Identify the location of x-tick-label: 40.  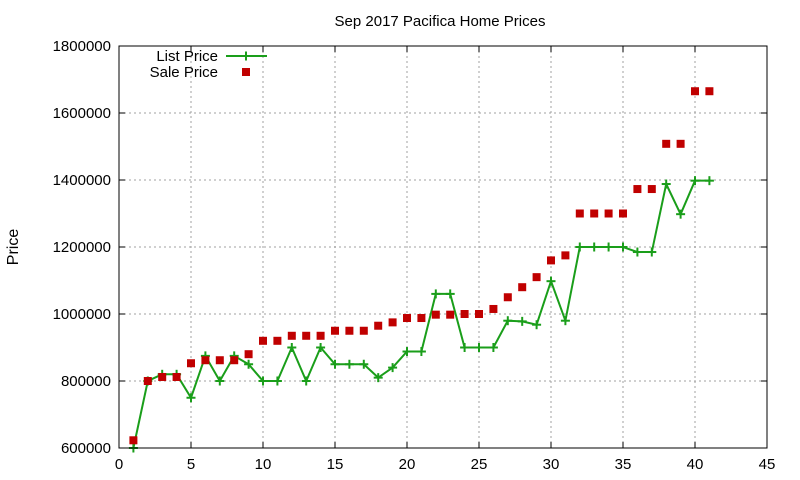
(695, 464).